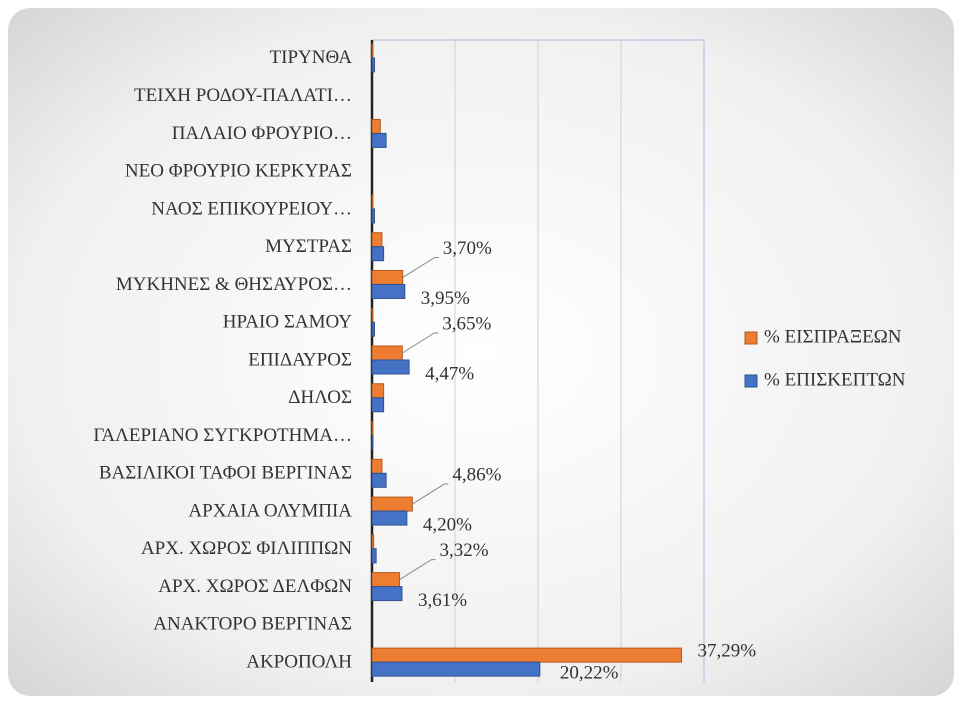  I want to click on data-label: 37,29%, so click(727, 650).